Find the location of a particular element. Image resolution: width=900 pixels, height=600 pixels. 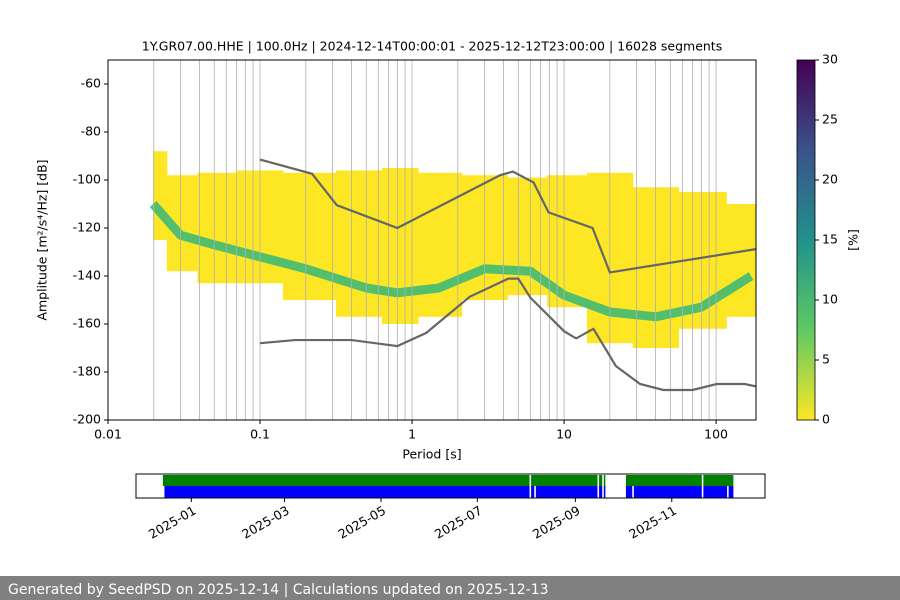

x-tick-label: 2025-01 is located at coordinates (172, 522).